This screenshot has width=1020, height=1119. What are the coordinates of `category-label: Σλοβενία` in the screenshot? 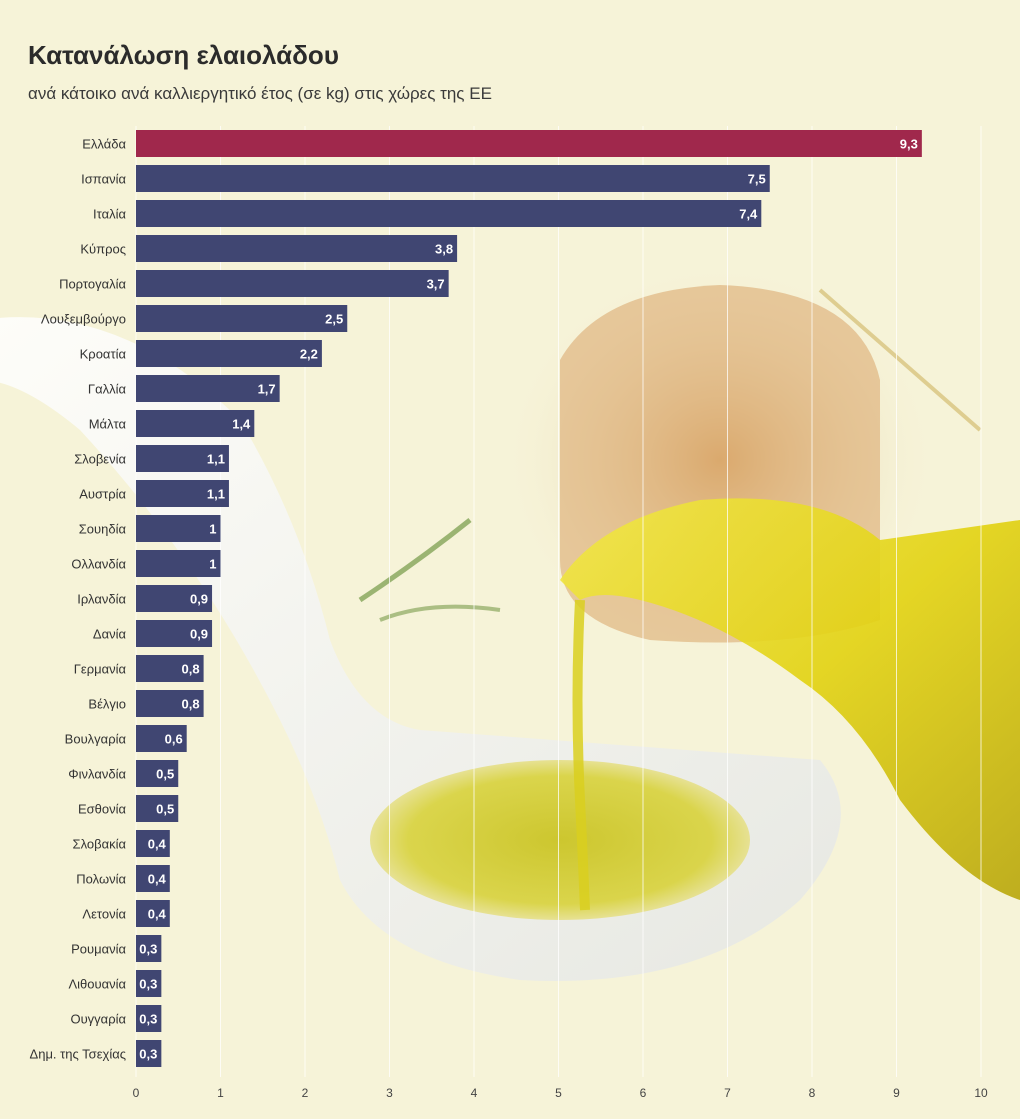 It's located at (100, 459).